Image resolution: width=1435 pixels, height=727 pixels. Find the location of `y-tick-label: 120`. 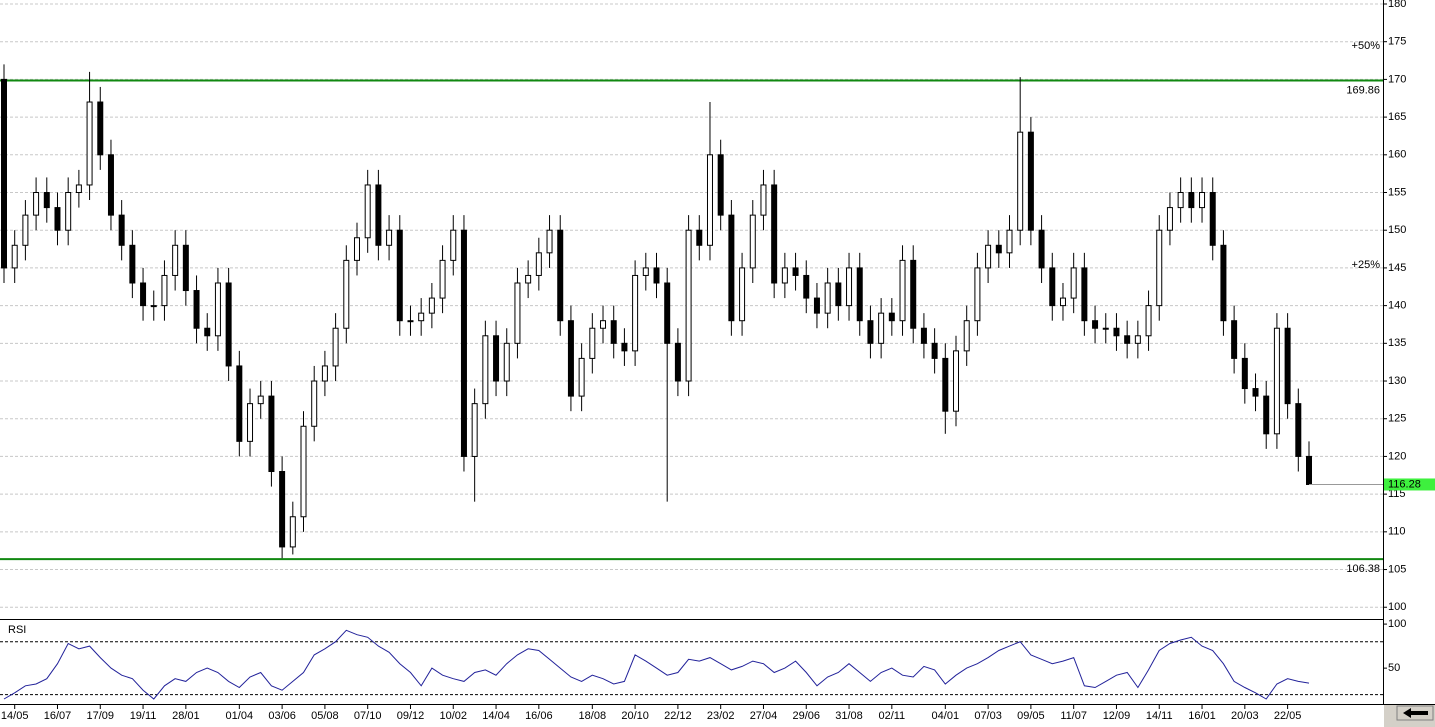

y-tick-label: 120 is located at coordinates (1397, 456).